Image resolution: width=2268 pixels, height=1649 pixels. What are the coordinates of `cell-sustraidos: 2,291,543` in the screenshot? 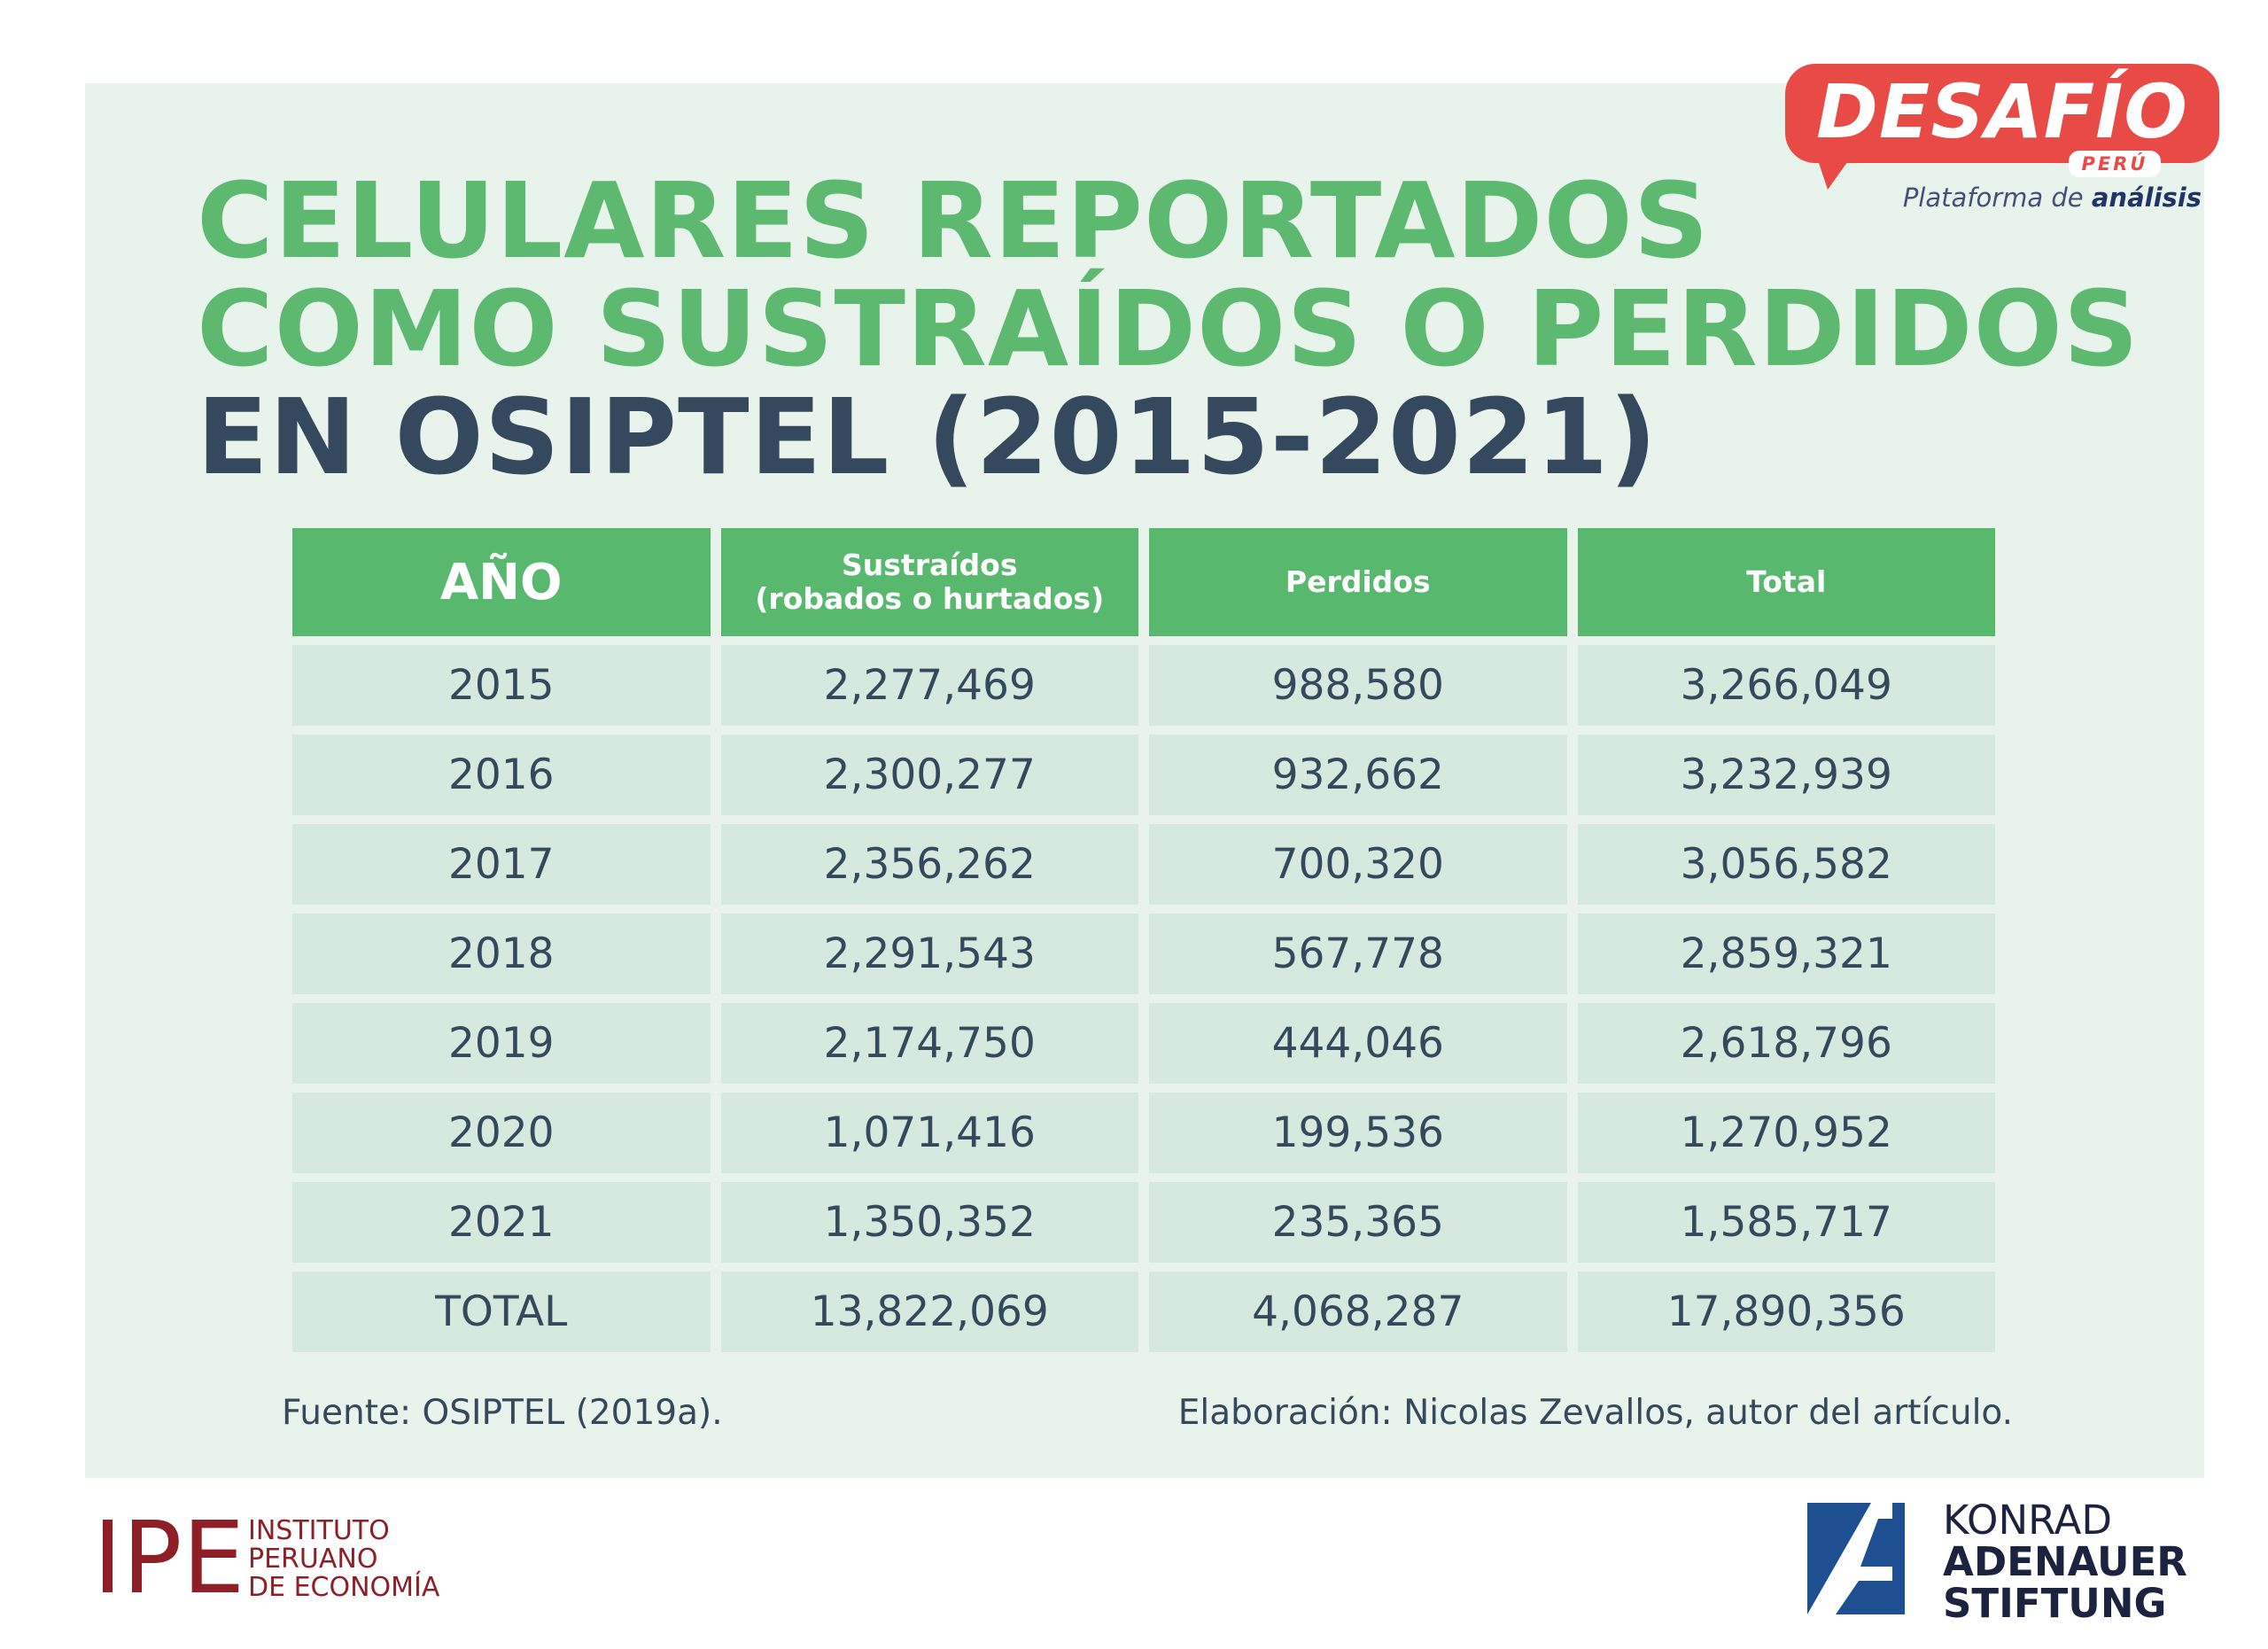 It's located at (929, 954).